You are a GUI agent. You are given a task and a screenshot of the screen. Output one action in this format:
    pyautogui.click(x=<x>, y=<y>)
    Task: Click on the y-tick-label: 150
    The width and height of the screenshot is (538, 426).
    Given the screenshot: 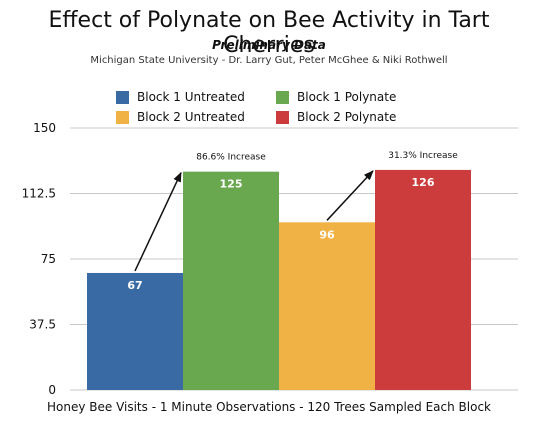 What is the action you would take?
    pyautogui.click(x=44, y=128)
    